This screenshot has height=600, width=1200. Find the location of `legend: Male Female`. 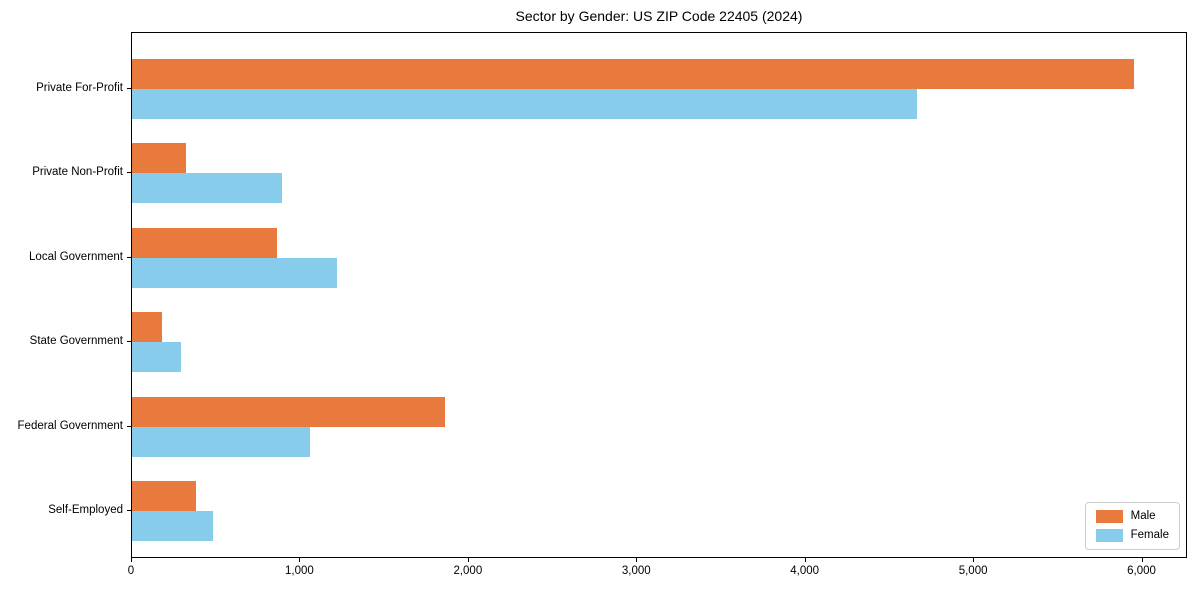

legend: Male Female is located at coordinates (1132, 526).